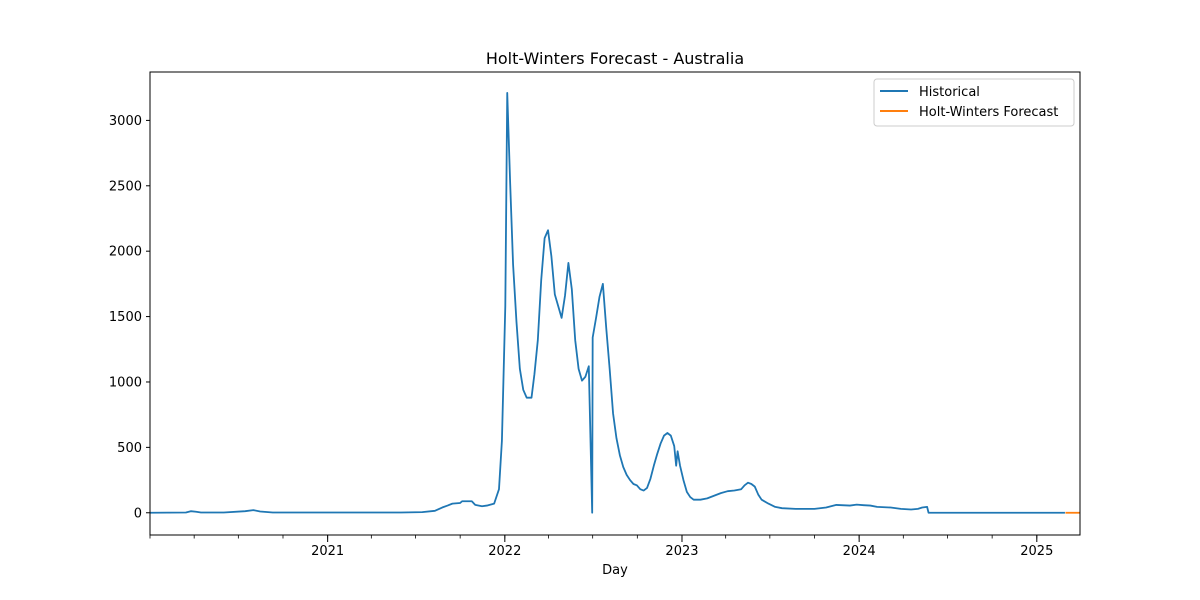 The image size is (1200, 600). Describe the element at coordinates (988, 112) in the screenshot. I see `legend-label-forecast: Holt-Winters Forecast` at that location.